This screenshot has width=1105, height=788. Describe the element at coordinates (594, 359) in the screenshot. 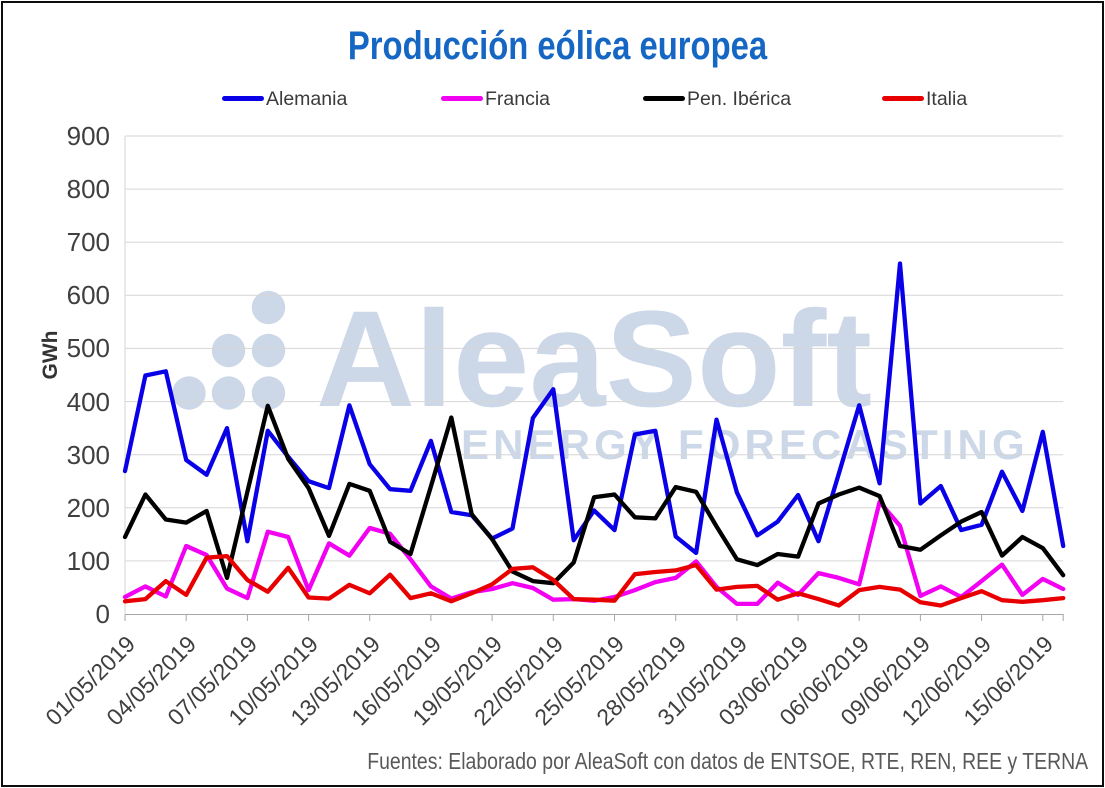

I see `svg-text: AleaSoft` at that location.